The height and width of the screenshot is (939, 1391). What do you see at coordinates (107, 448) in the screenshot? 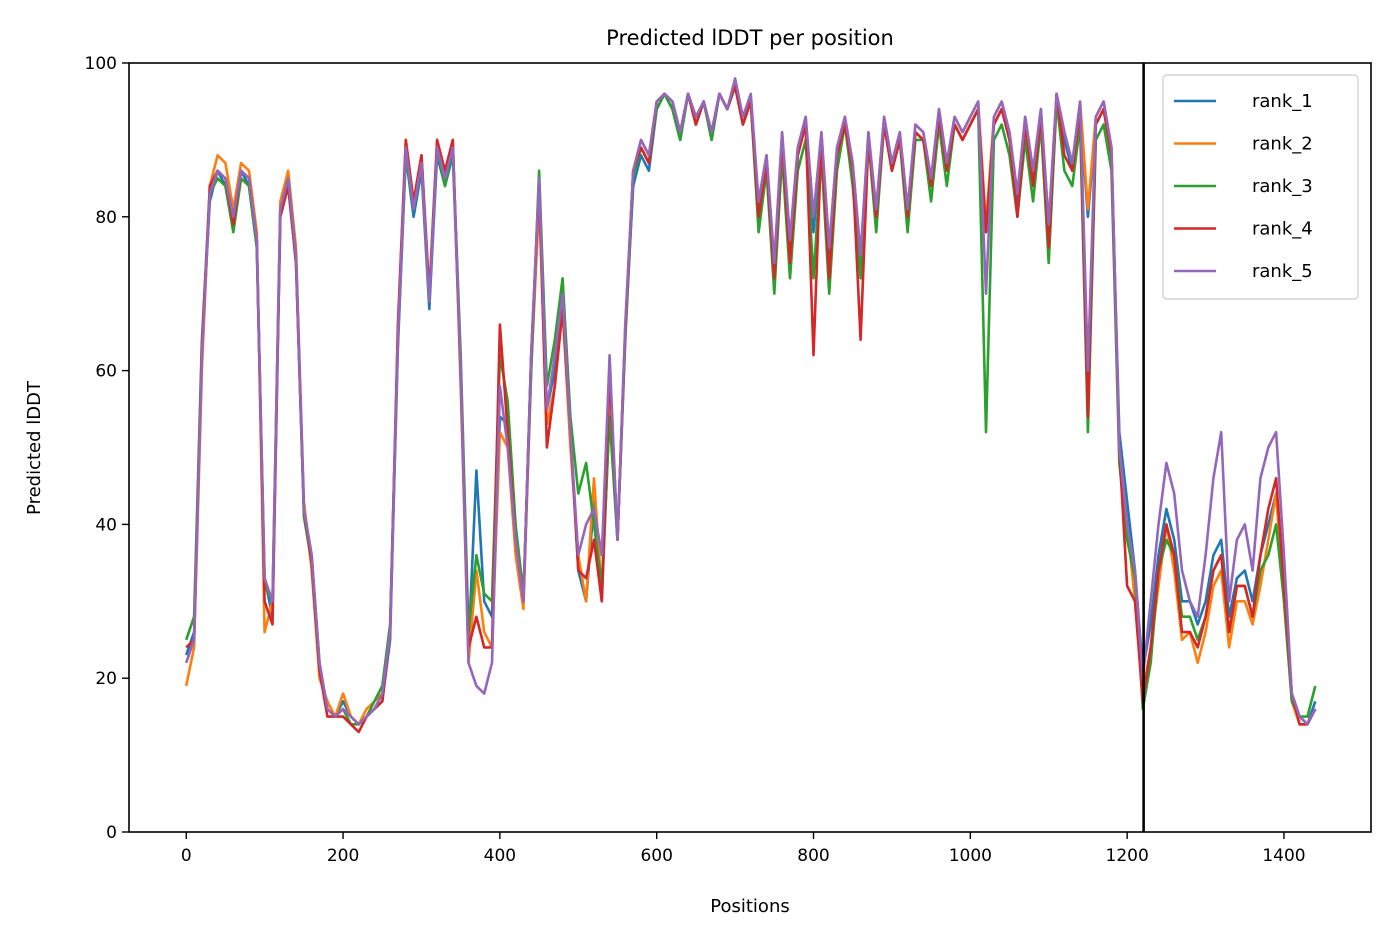
I see `y-axis-ticks: 0 20 40 60 80 100` at bounding box center [107, 448].